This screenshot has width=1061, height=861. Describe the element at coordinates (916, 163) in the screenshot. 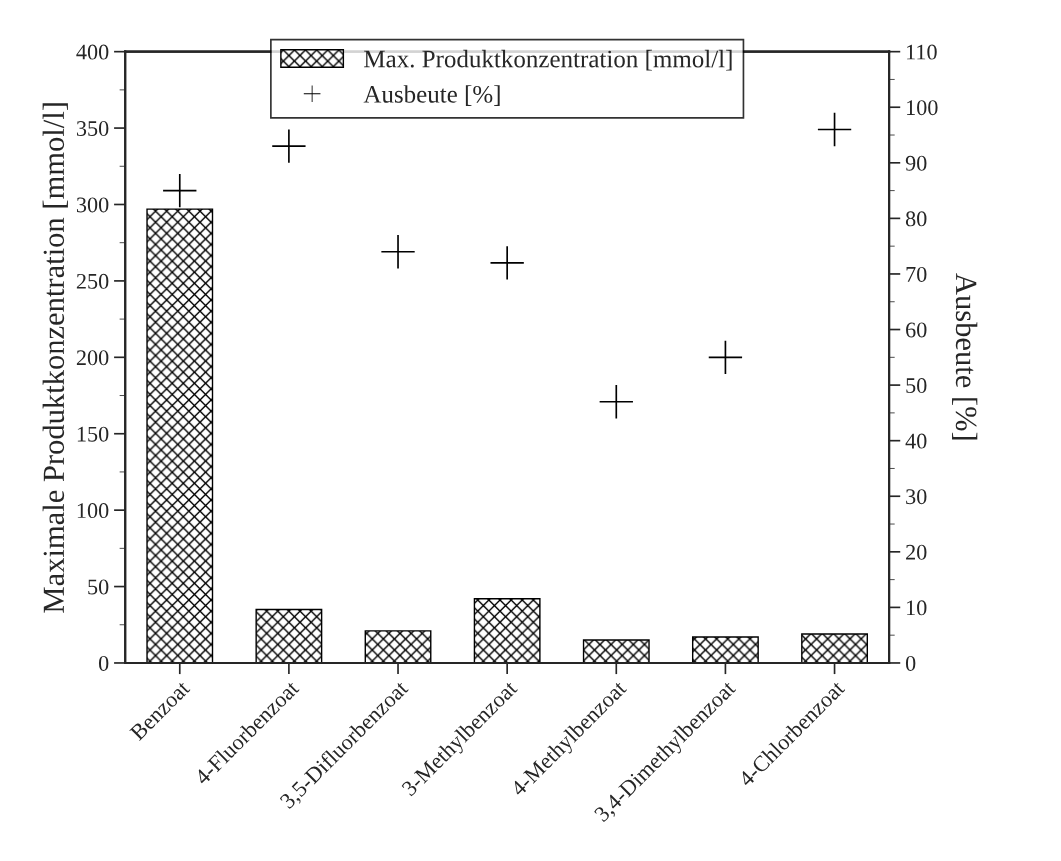

I see `y2-tick-label: 90` at that location.